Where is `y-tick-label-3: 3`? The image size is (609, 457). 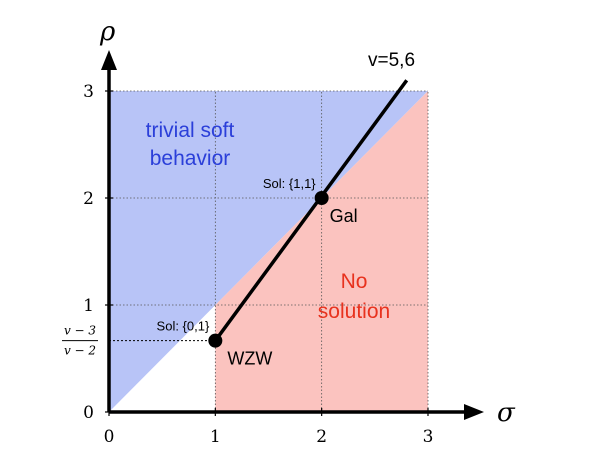 y-tick-label-3: 3 is located at coordinates (88, 92).